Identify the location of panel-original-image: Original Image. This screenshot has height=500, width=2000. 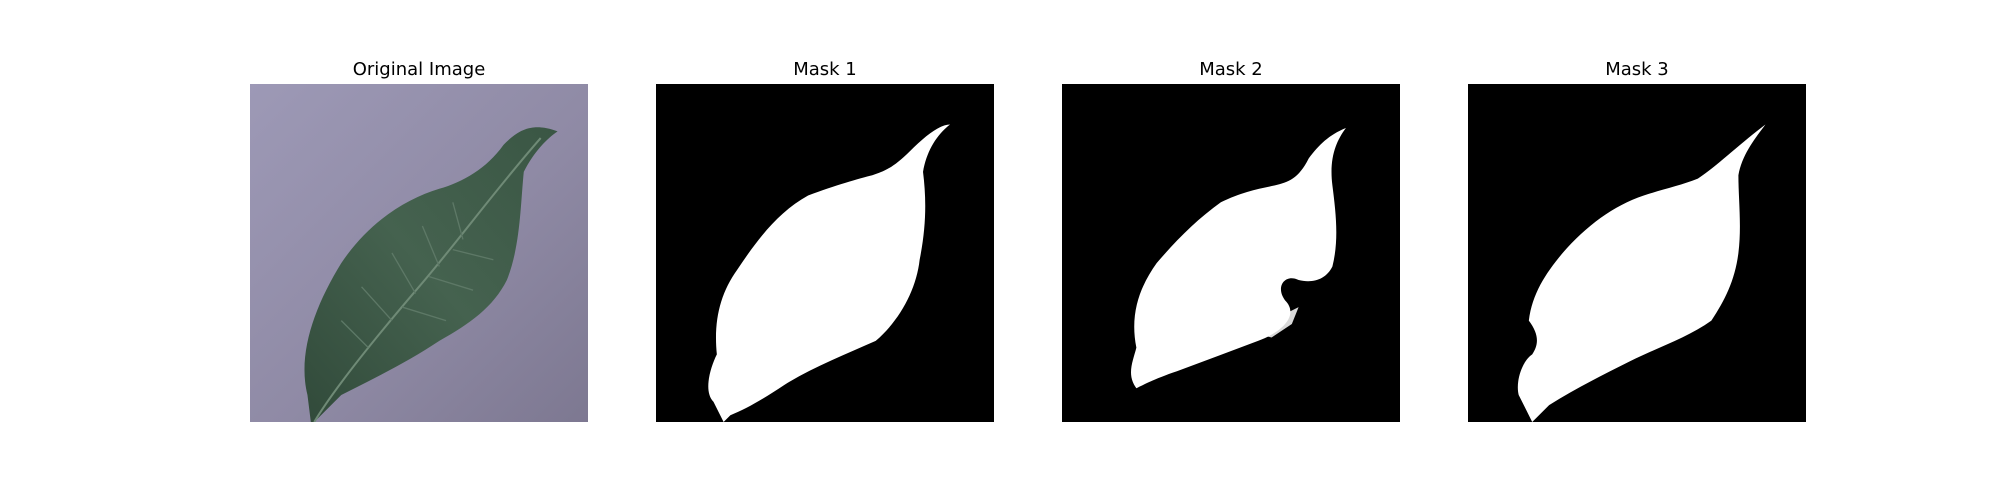
(419, 240).